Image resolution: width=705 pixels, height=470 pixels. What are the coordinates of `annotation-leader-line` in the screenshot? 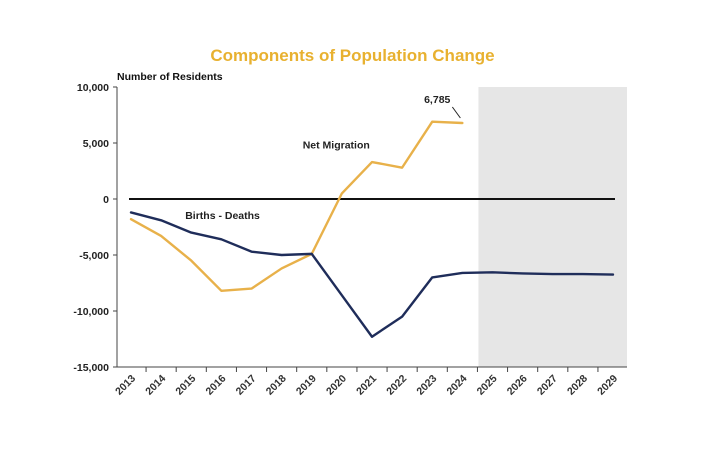 It's located at (456, 112).